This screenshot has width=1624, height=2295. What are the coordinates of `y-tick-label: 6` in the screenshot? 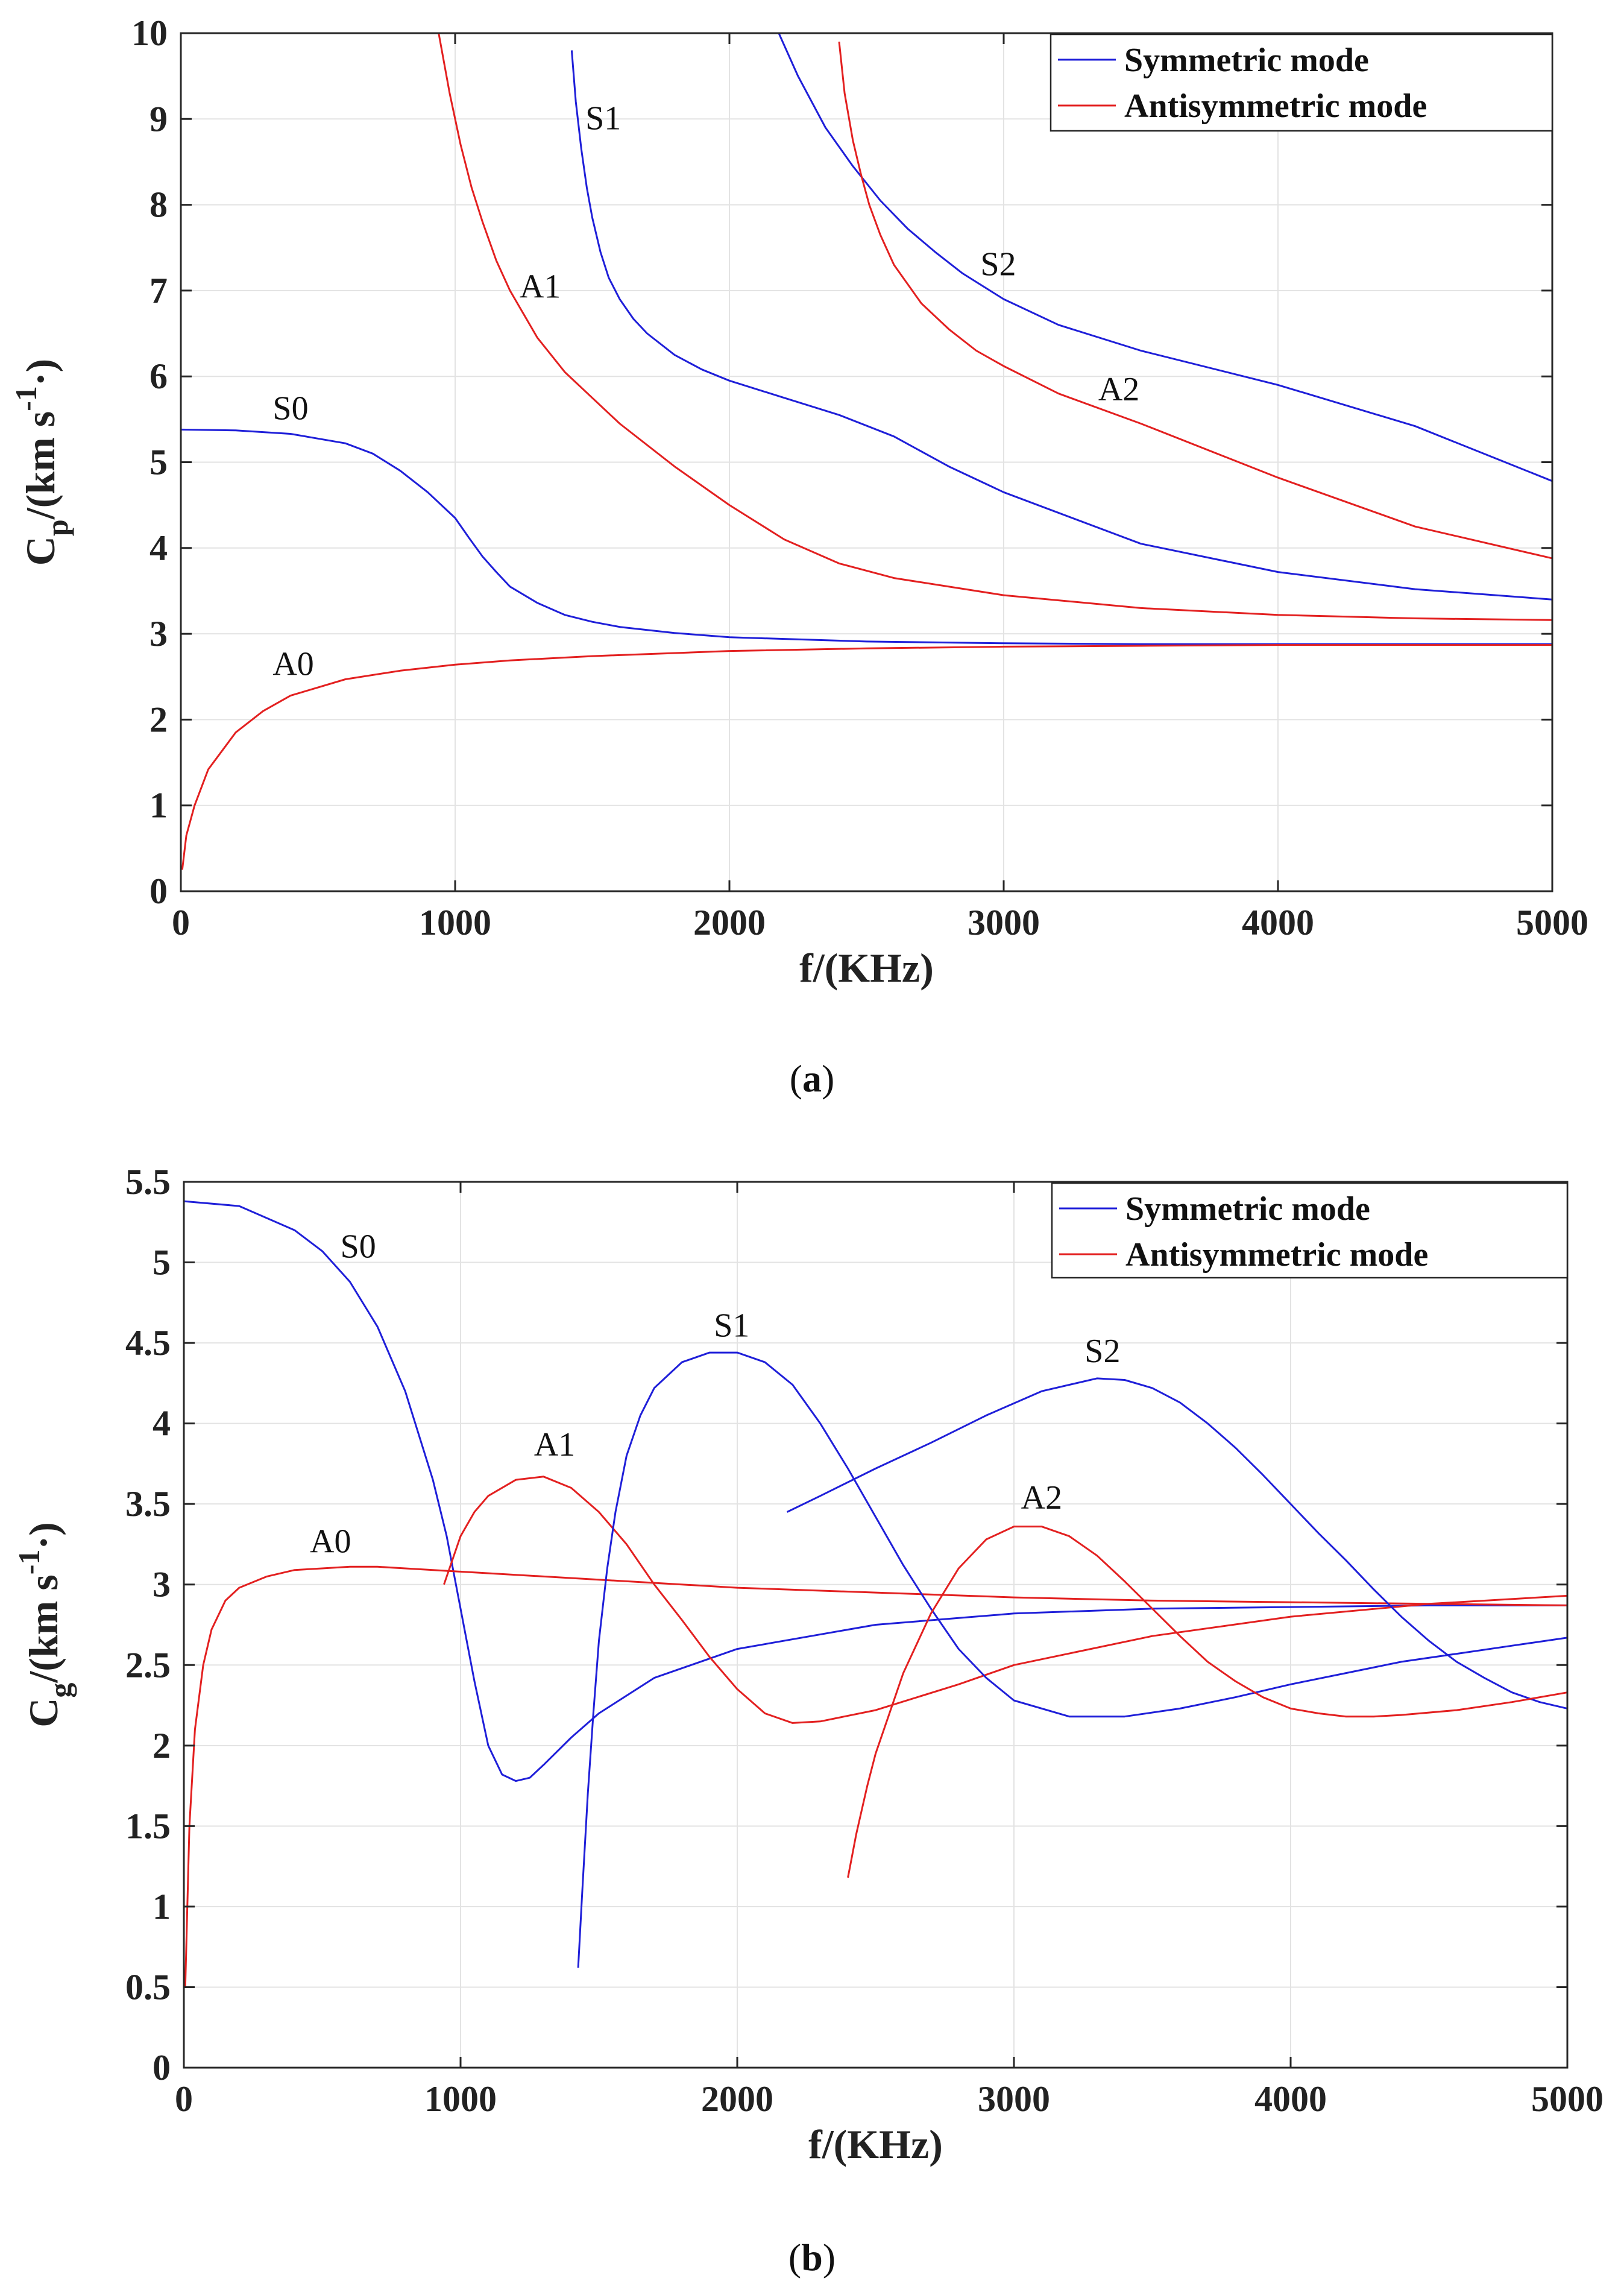 It's located at (159, 376).